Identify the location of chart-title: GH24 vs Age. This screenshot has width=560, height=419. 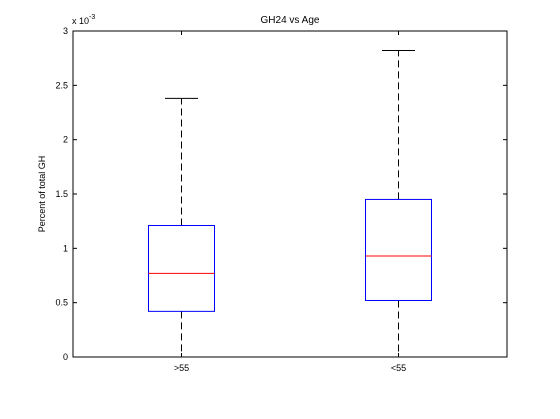
(290, 20).